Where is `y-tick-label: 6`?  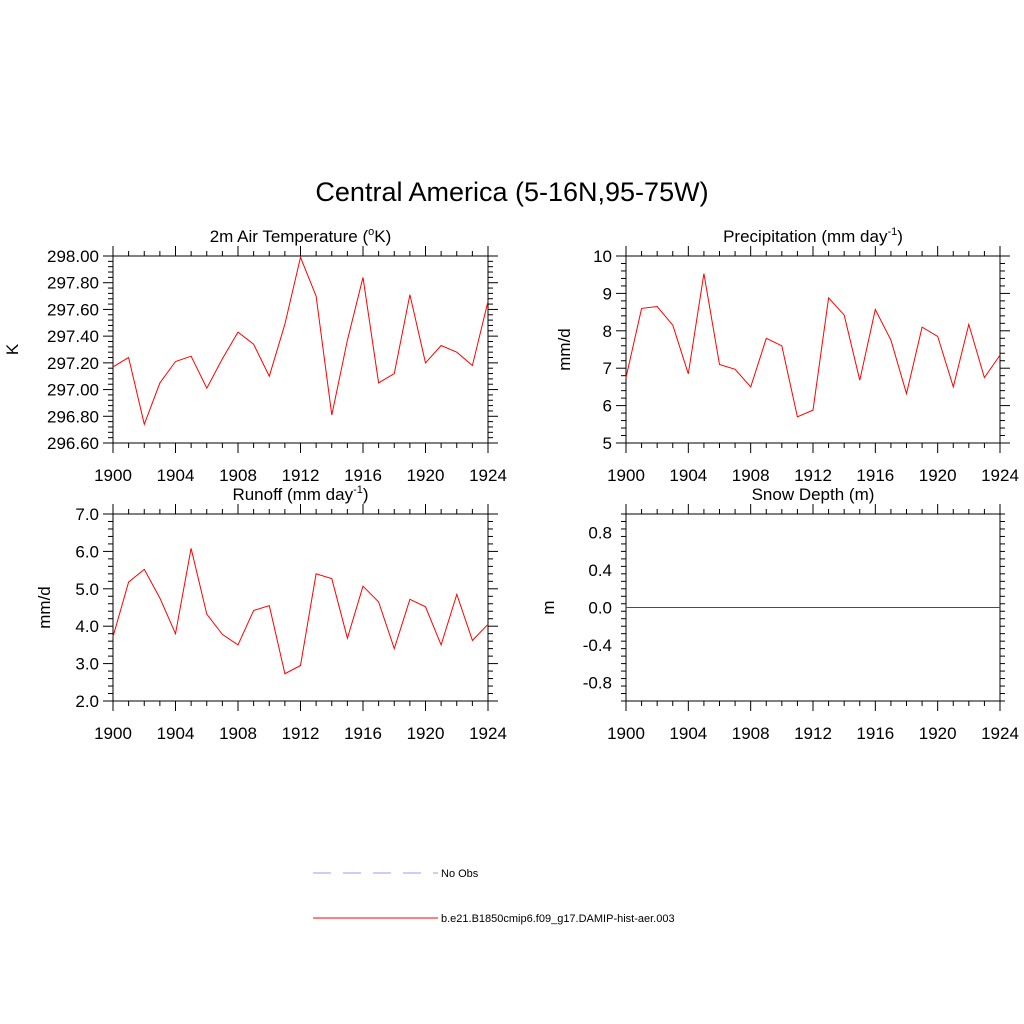 y-tick-label: 6 is located at coordinates (607, 406).